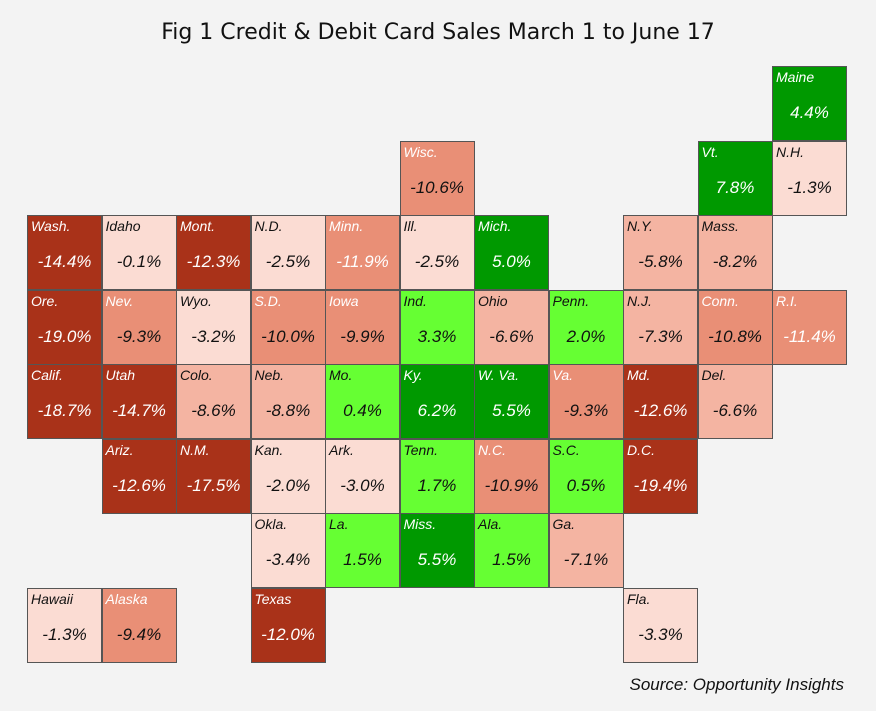  Describe the element at coordinates (52, 598) in the screenshot. I see `state-label: Hawaii` at that location.